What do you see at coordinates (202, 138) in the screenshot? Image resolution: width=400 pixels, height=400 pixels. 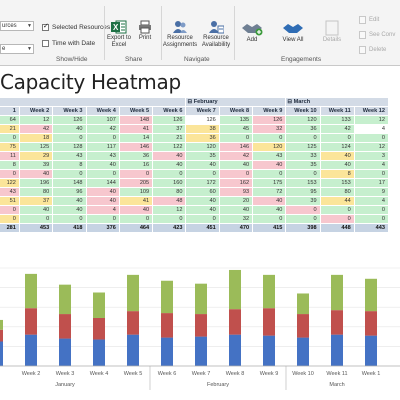 I see `heatmap-cell: 36` at bounding box center [202, 138].